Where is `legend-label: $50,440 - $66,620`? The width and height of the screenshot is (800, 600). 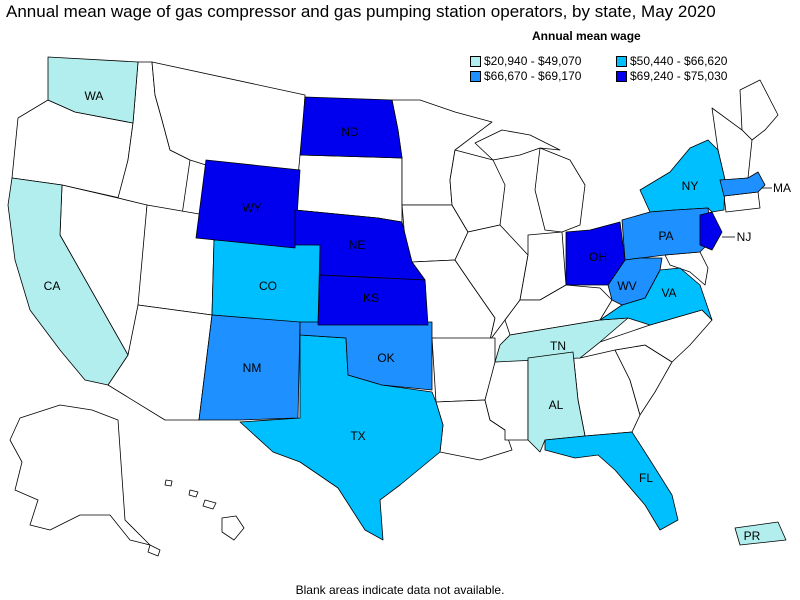
legend-label: $50,440 - $66,620 is located at coordinates (679, 61).